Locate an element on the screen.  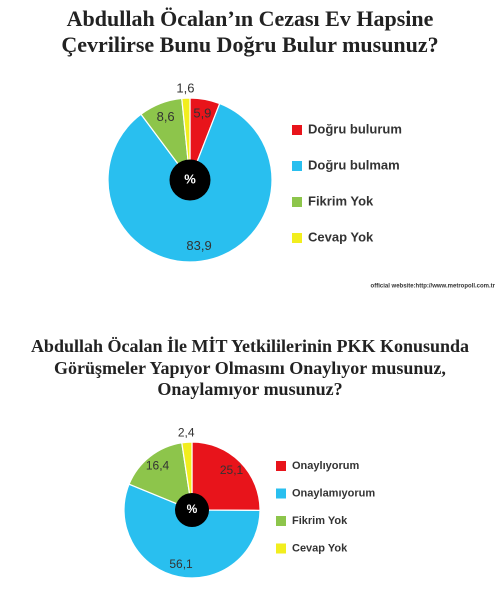
legend-label: Onaylıyorum is located at coordinates (325, 466).